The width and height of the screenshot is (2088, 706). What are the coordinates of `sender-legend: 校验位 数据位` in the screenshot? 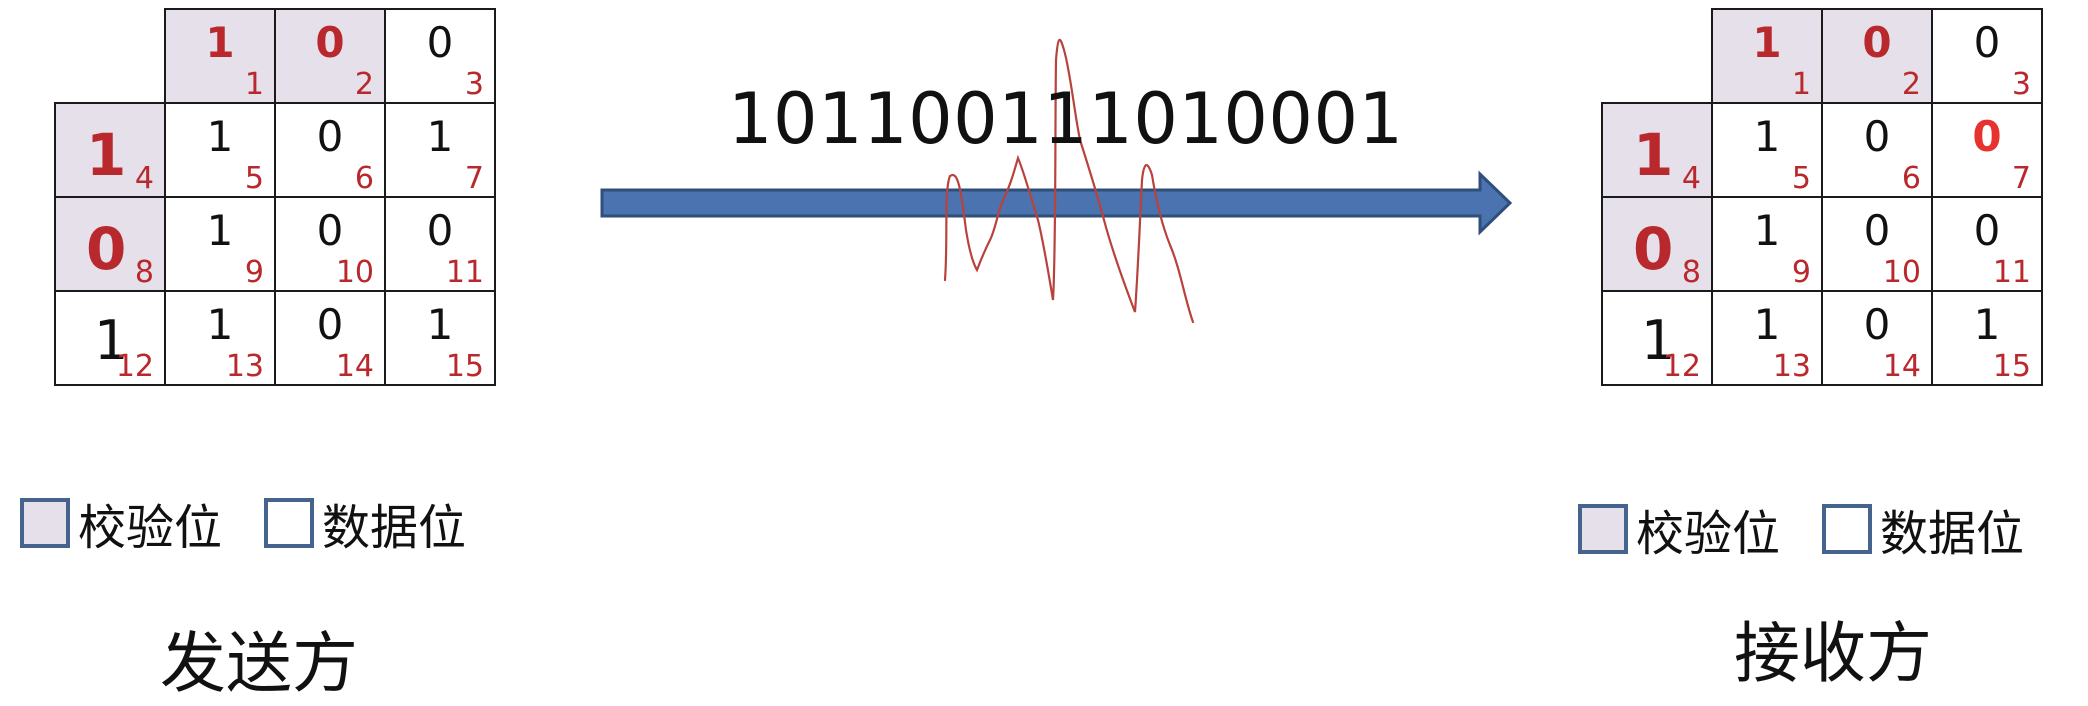 It's located at (264, 523).